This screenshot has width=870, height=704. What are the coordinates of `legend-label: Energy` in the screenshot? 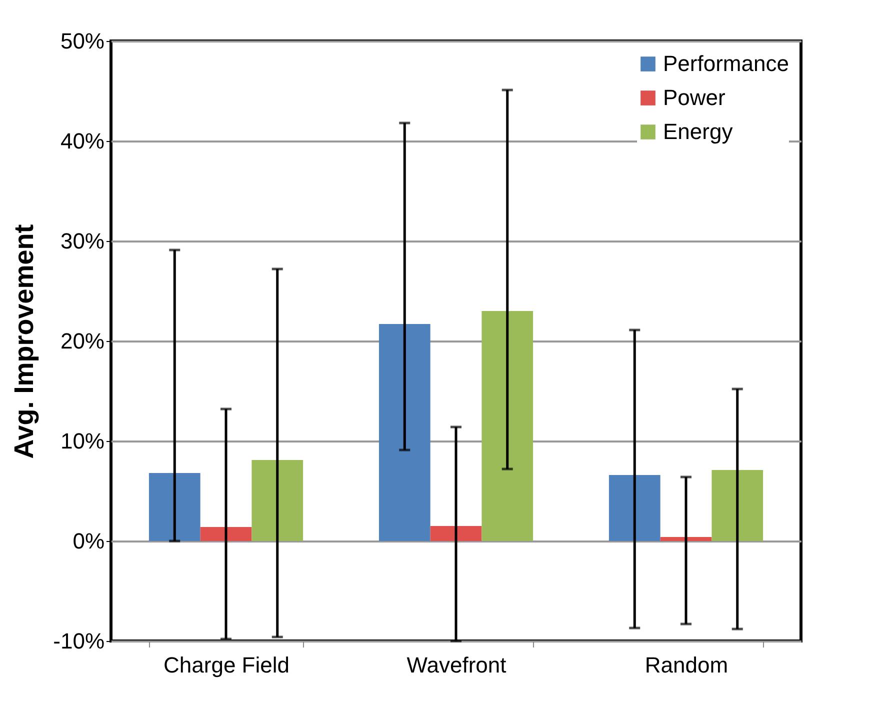 It's located at (698, 131).